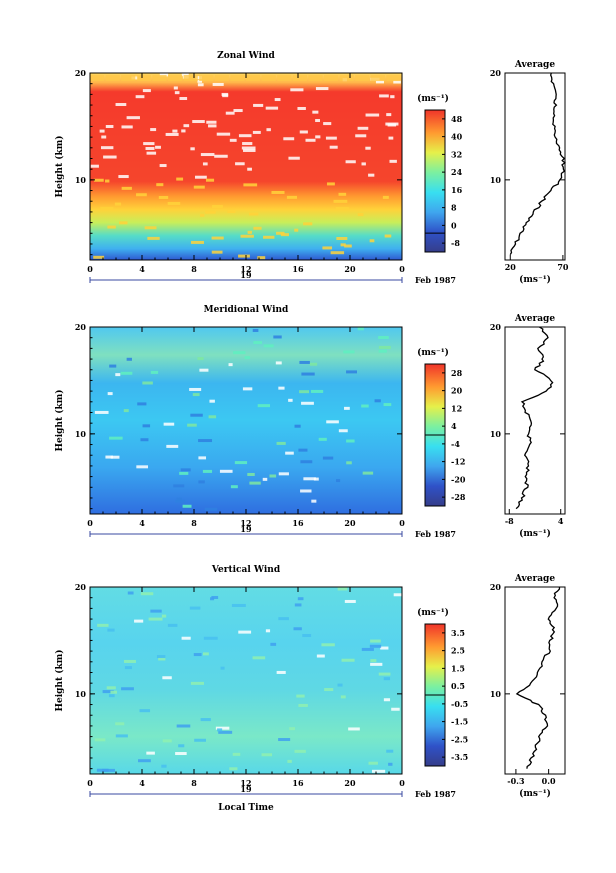 The image size is (616, 873). Describe the element at coordinates (350, 783) in the screenshot. I see `x-tick-label: 20` at that location.